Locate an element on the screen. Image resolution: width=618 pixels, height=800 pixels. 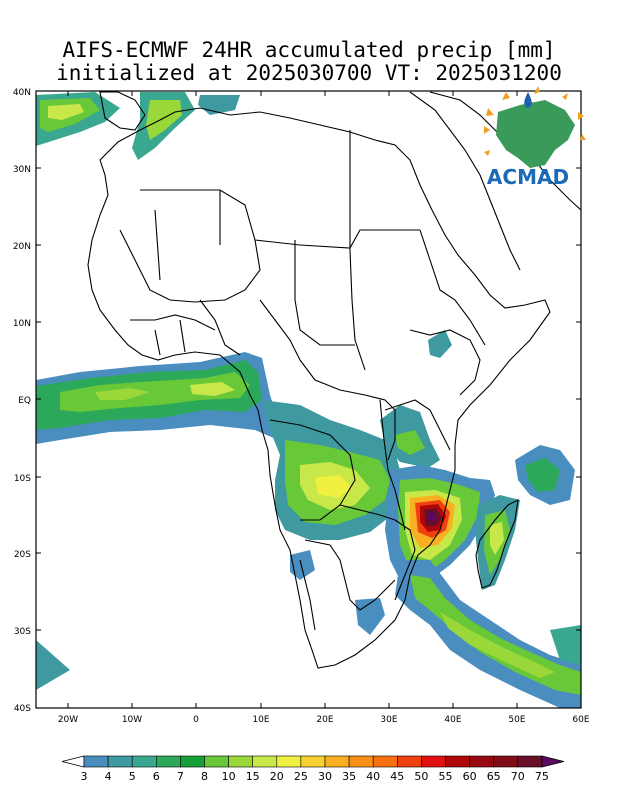
latitude-labels: 40N 30N 20N 10N EQ 10S 20S 30S 40S is located at coordinates (22, 401).